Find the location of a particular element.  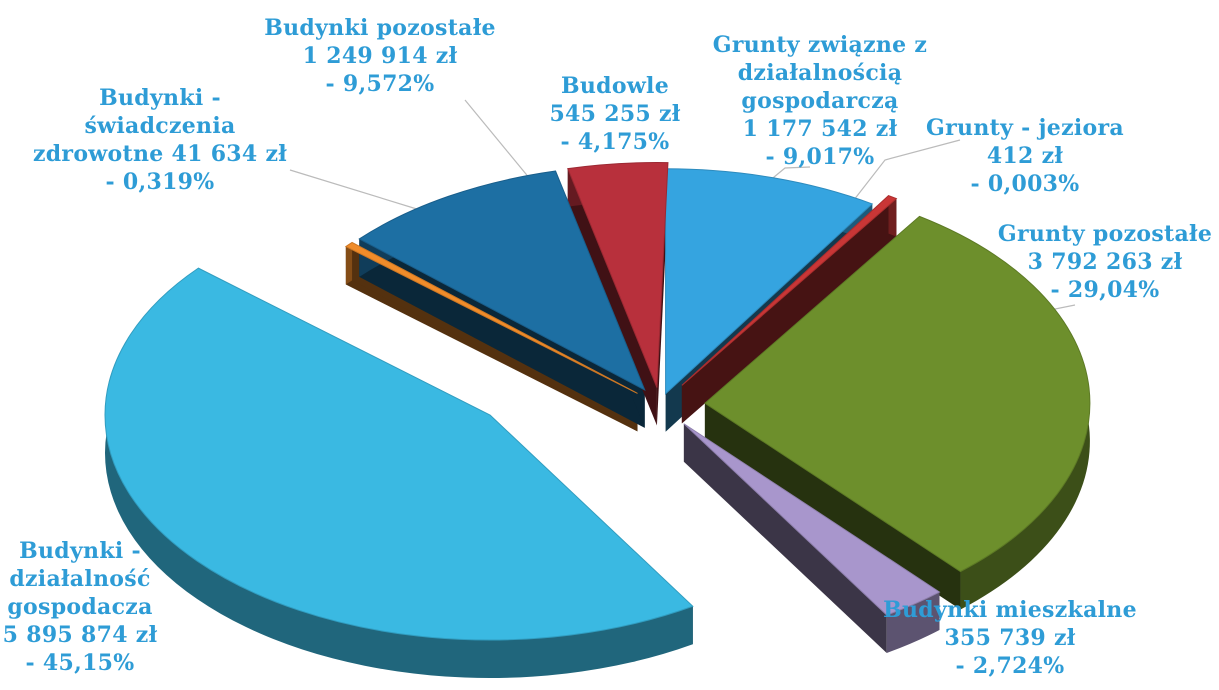

pie-slice-side-grunty-jeziora is located at coordinates (789, 311).